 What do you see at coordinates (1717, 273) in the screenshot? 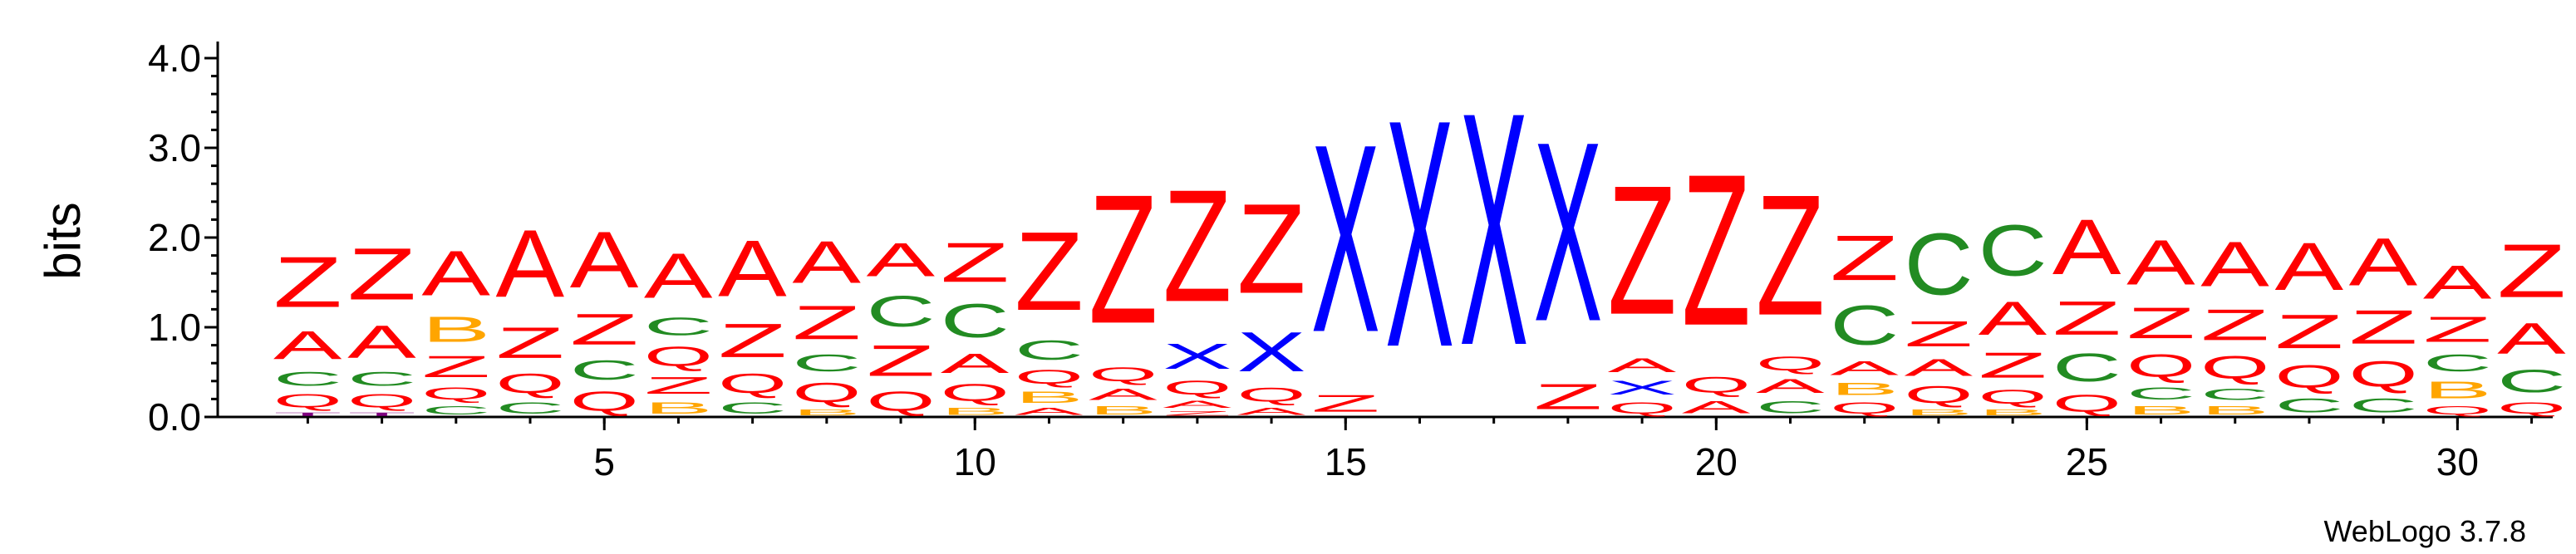
I see `logo-column-20: AQZ` at bounding box center [1717, 273].